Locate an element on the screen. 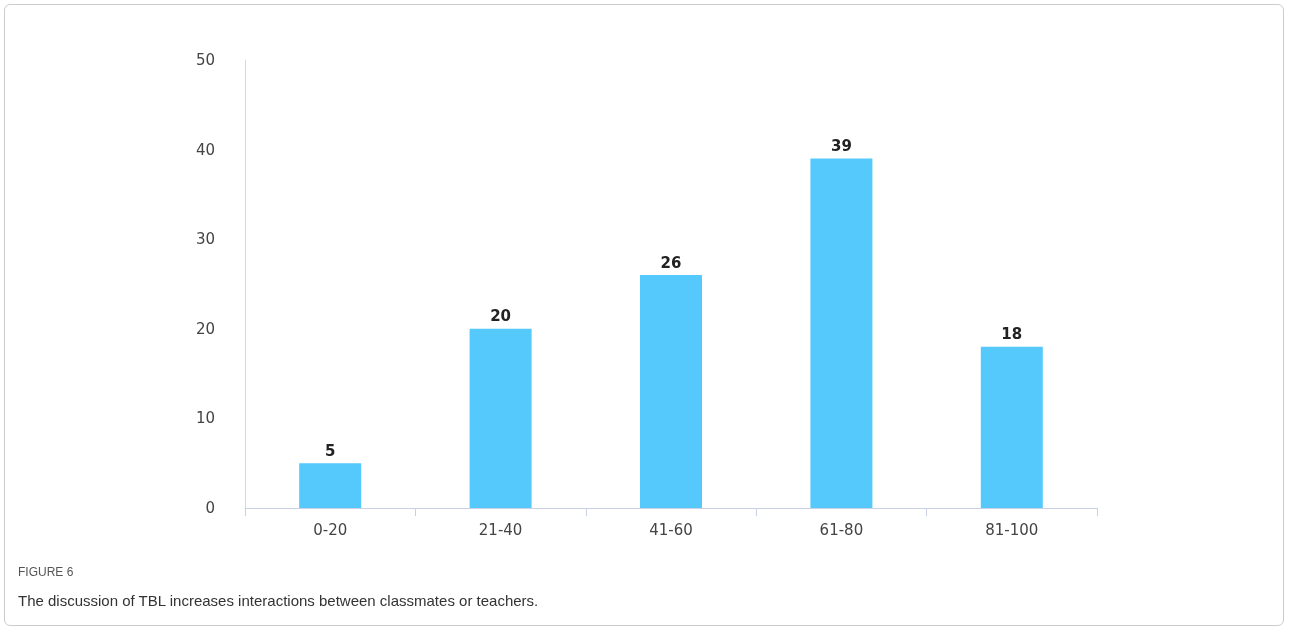 The height and width of the screenshot is (632, 1290). x-tick-label: 21-40 is located at coordinates (500, 529).